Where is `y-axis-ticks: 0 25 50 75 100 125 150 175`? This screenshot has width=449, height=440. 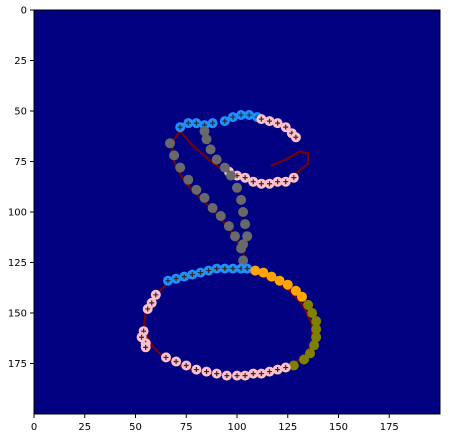 y-axis-ticks: 0 25 50 75 100 125 150 175 is located at coordinates (21, 188).